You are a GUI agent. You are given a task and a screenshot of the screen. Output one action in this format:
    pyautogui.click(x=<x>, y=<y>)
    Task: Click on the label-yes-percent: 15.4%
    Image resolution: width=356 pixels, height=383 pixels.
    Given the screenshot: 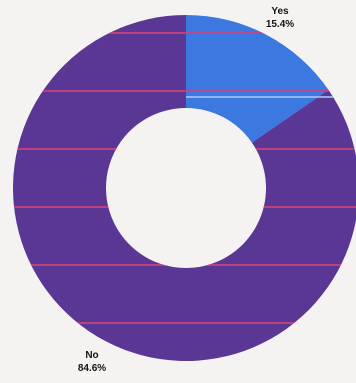 What is the action you would take?
    pyautogui.click(x=280, y=24)
    